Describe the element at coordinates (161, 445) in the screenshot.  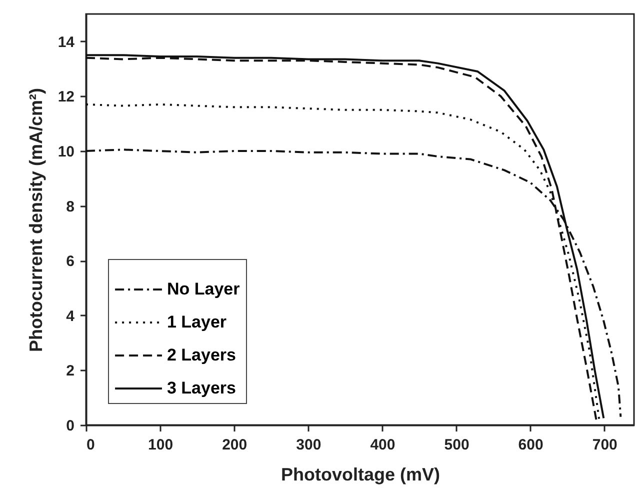
I see `x-tick-label: 100` at that location.